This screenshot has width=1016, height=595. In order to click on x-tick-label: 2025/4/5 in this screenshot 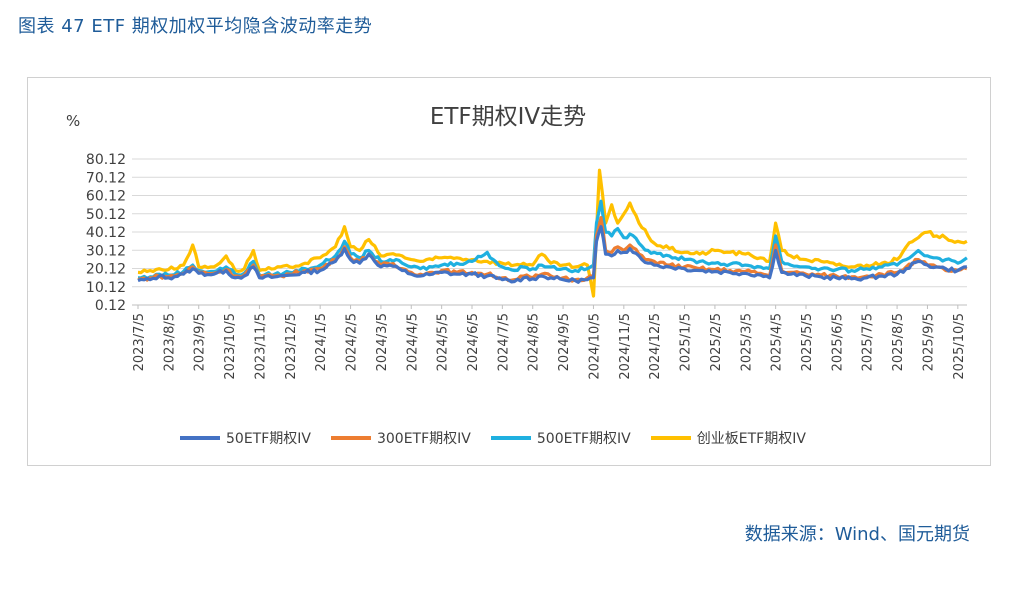, I will do `click(777, 342)`.